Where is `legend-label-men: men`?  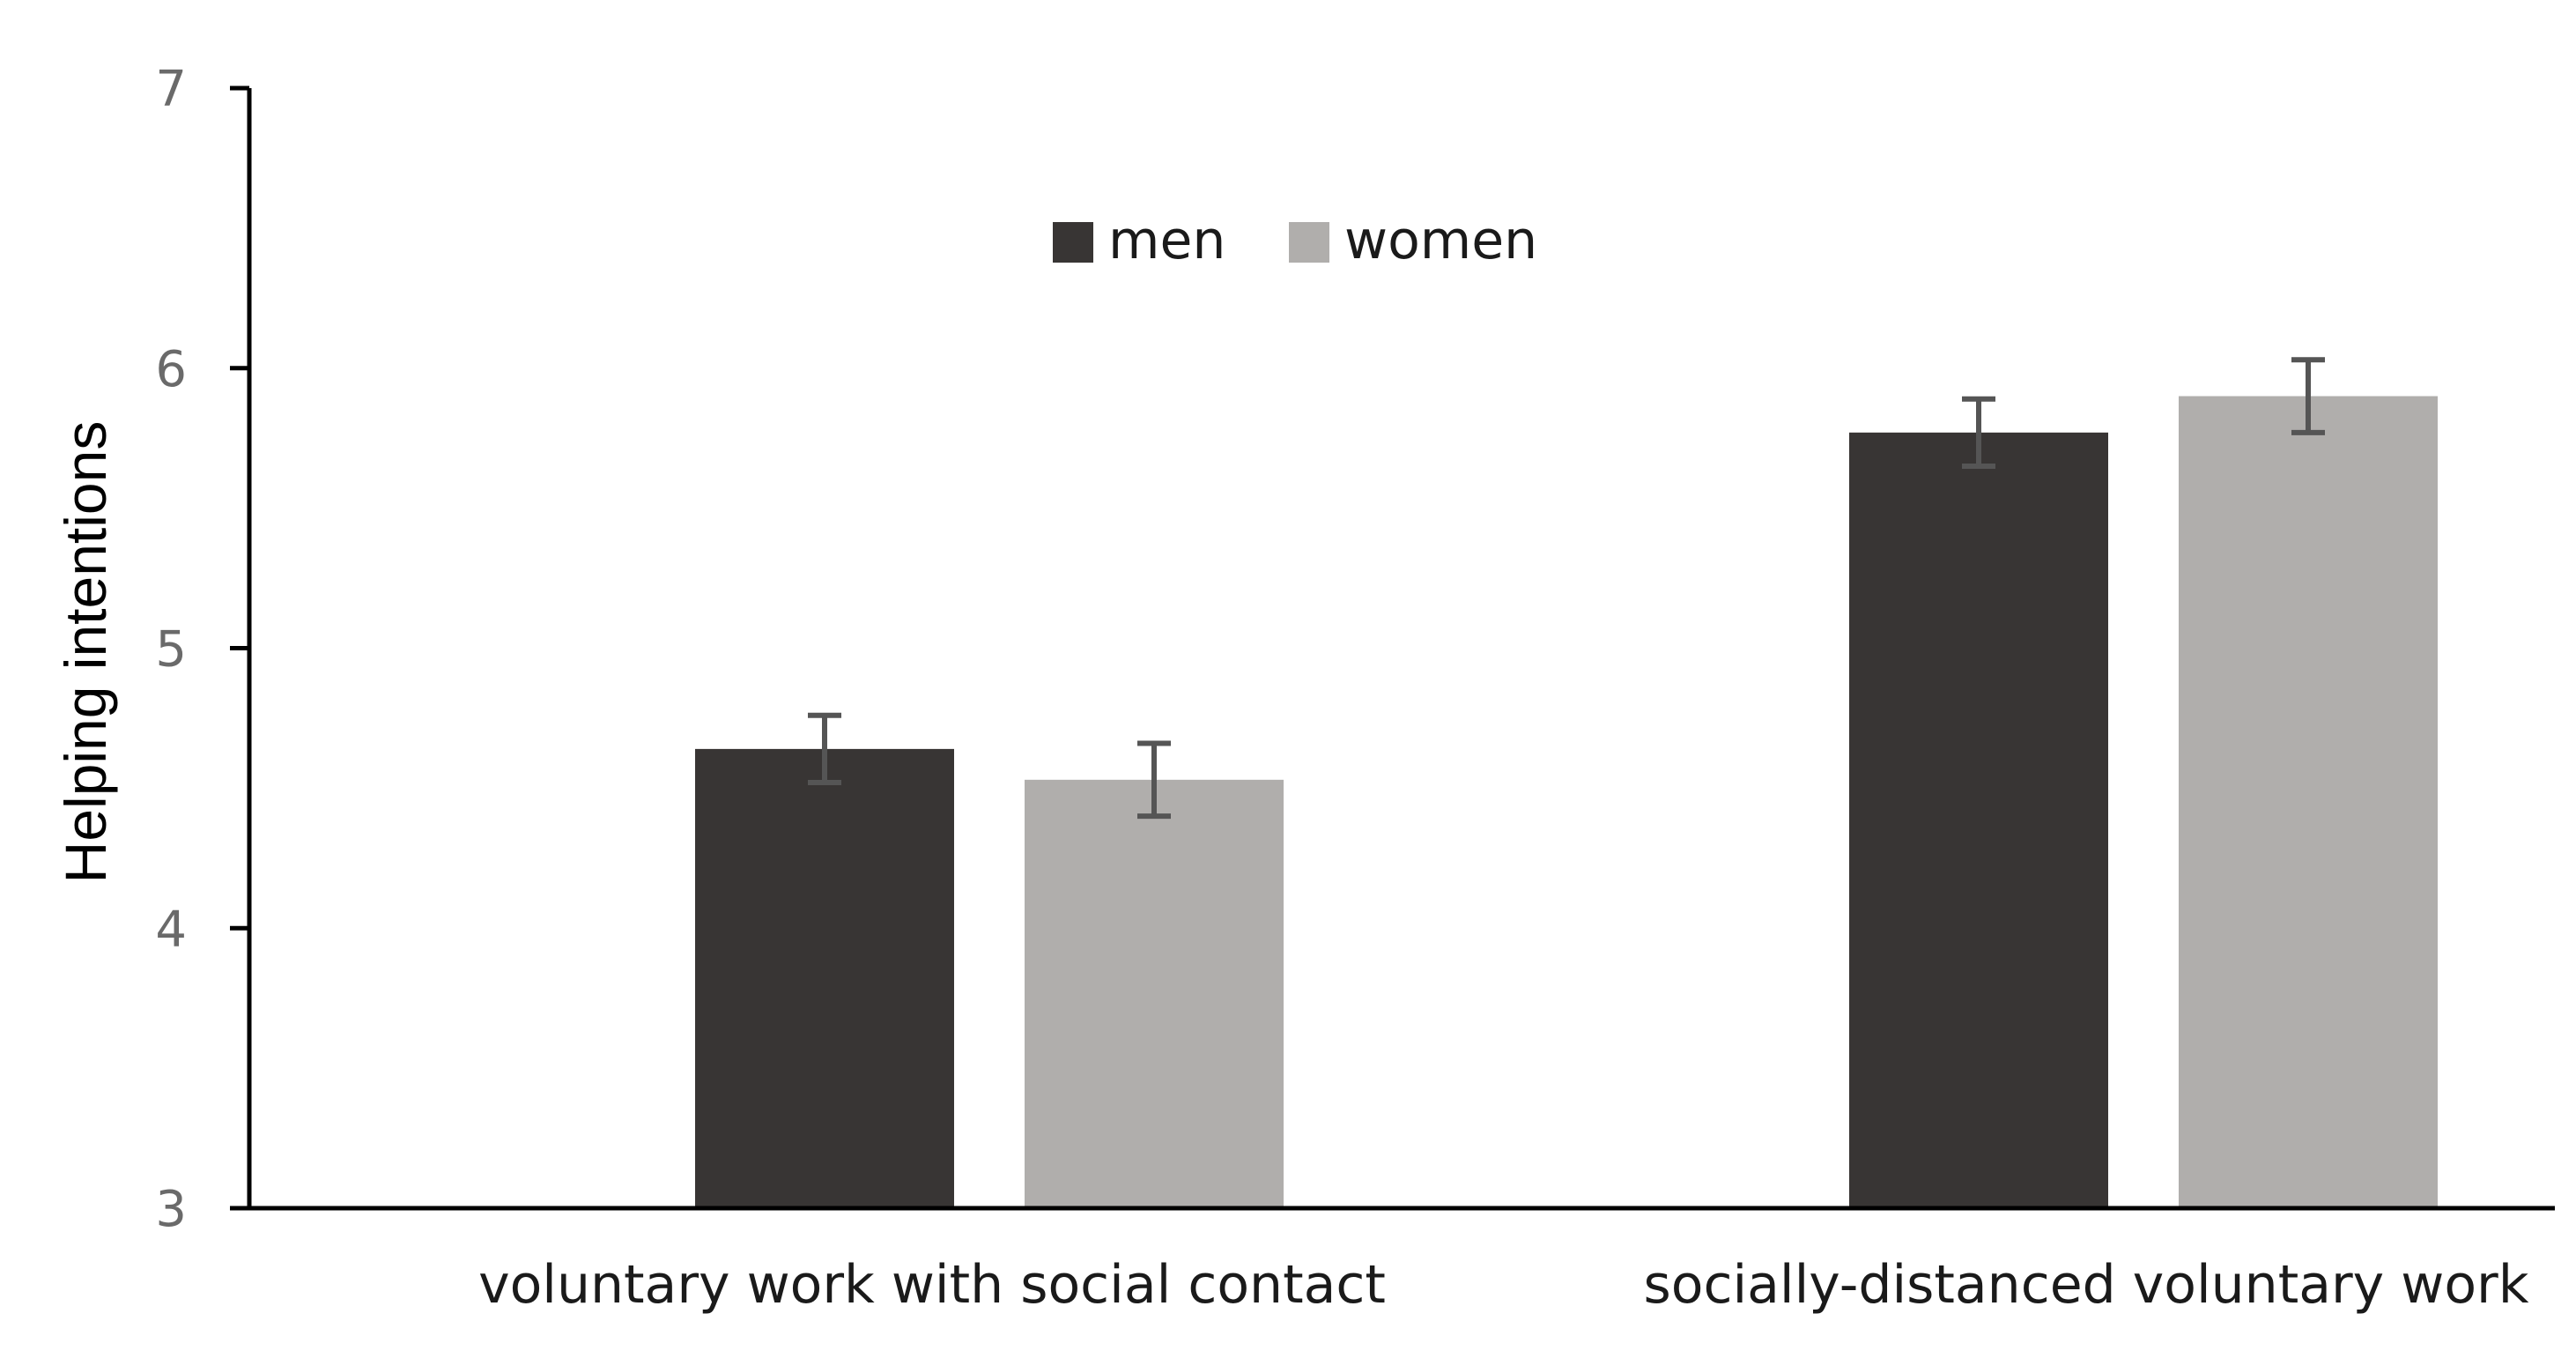
legend-label-men: men is located at coordinates (1166, 240).